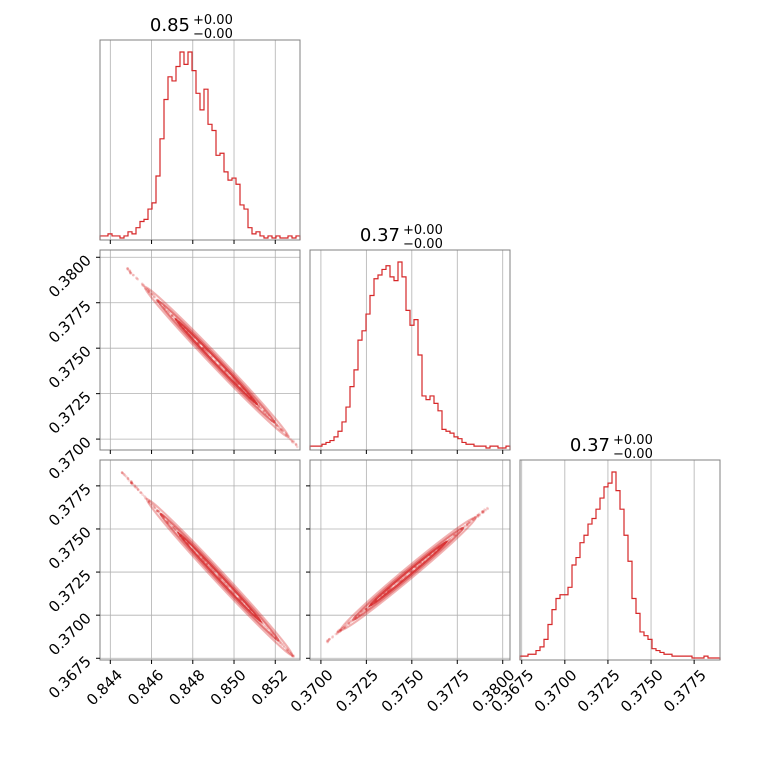  I want to click on pair-3-grid, so click(410, 560).